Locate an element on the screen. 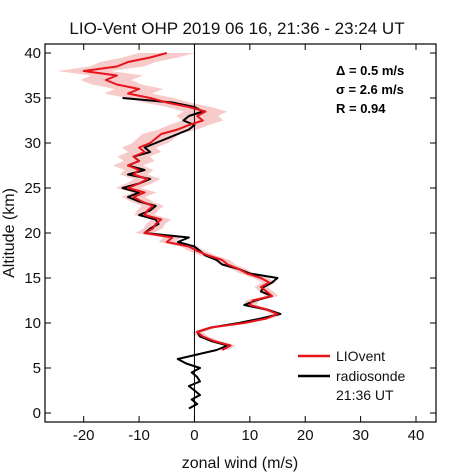 The width and height of the screenshot is (474, 474). legend-radiosonde-time: 21:36 UT is located at coordinates (365, 395).